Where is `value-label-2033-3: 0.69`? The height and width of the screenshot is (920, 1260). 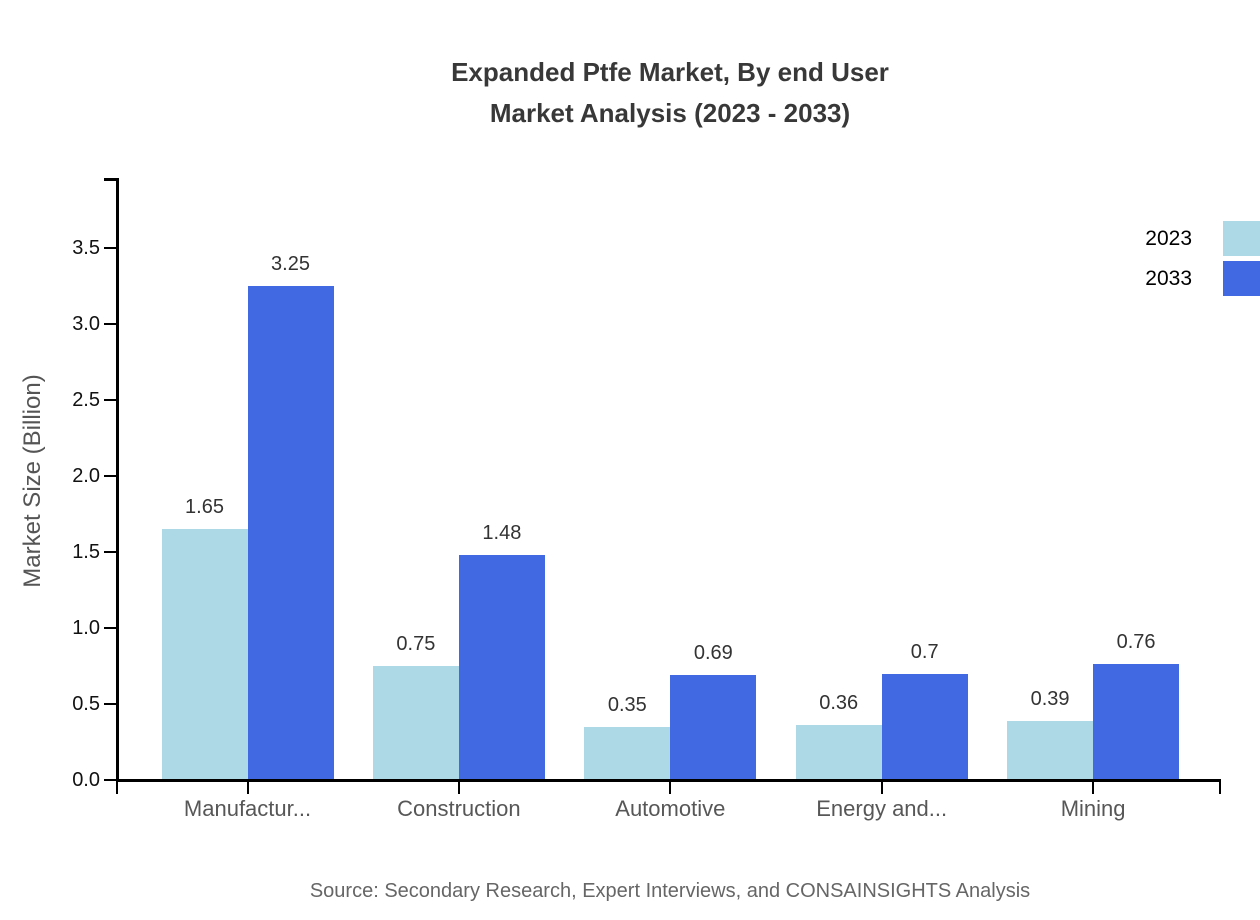
value-label-2033-3: 0.69 is located at coordinates (713, 653).